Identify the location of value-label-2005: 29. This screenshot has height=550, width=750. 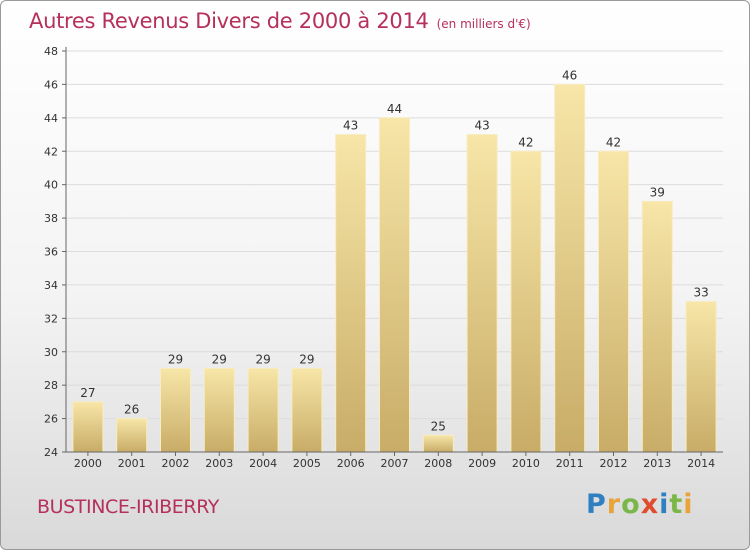
(306, 359).